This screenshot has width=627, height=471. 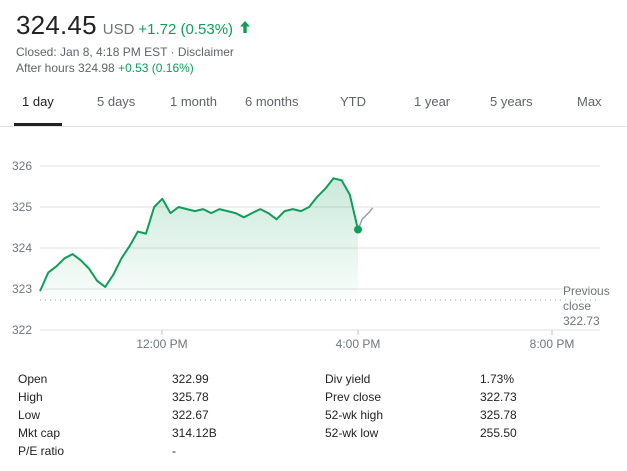 I want to click on tab-1-day: 1 day, so click(x=38, y=101).